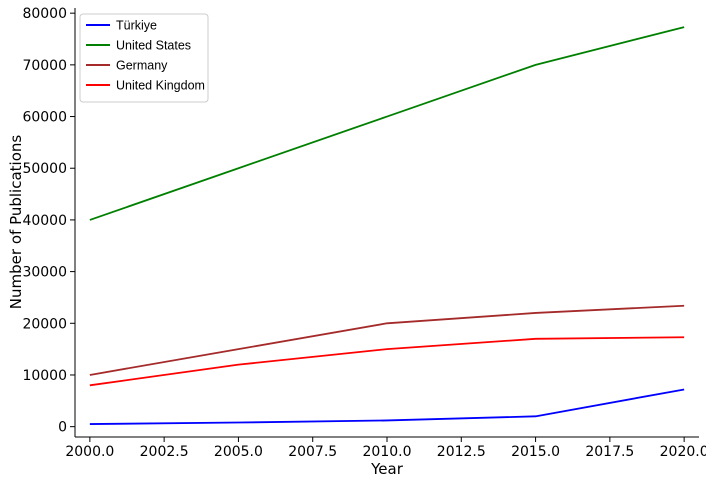  Describe the element at coordinates (164, 452) in the screenshot. I see `x-tick-label: 2002.5` at that location.